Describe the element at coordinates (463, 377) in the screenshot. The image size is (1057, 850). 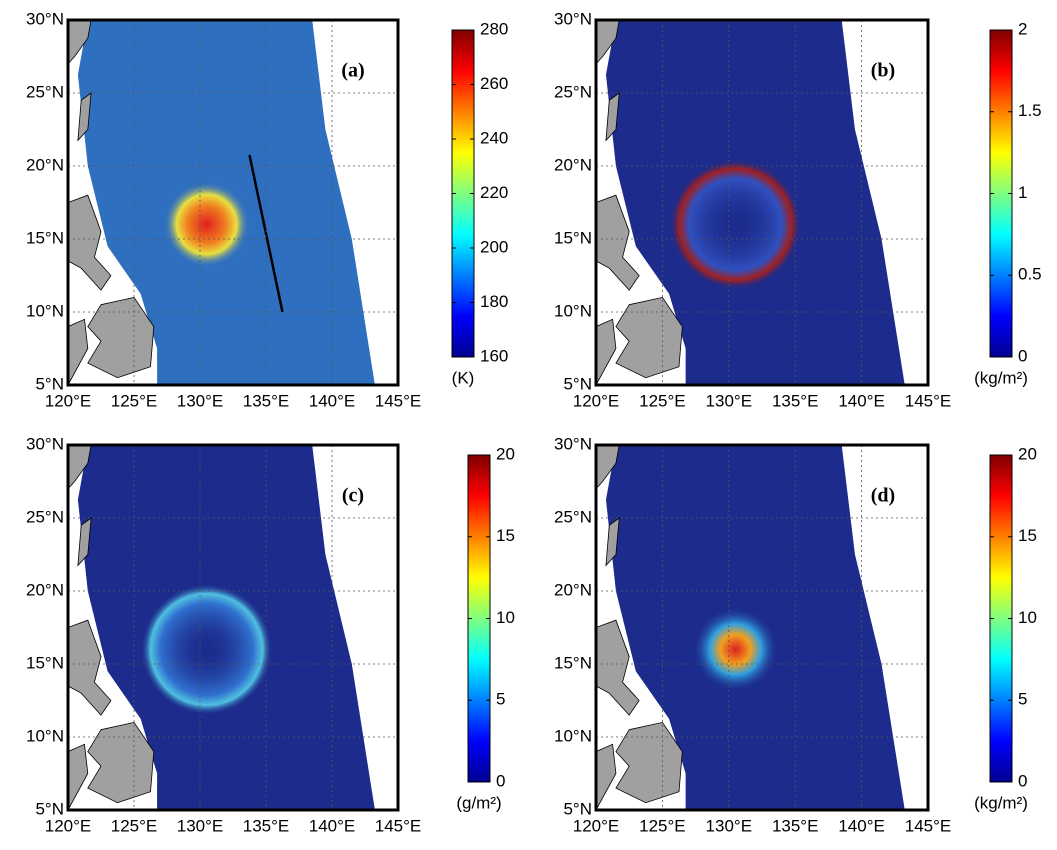
I see `colorbar-unit: (K)` at that location.